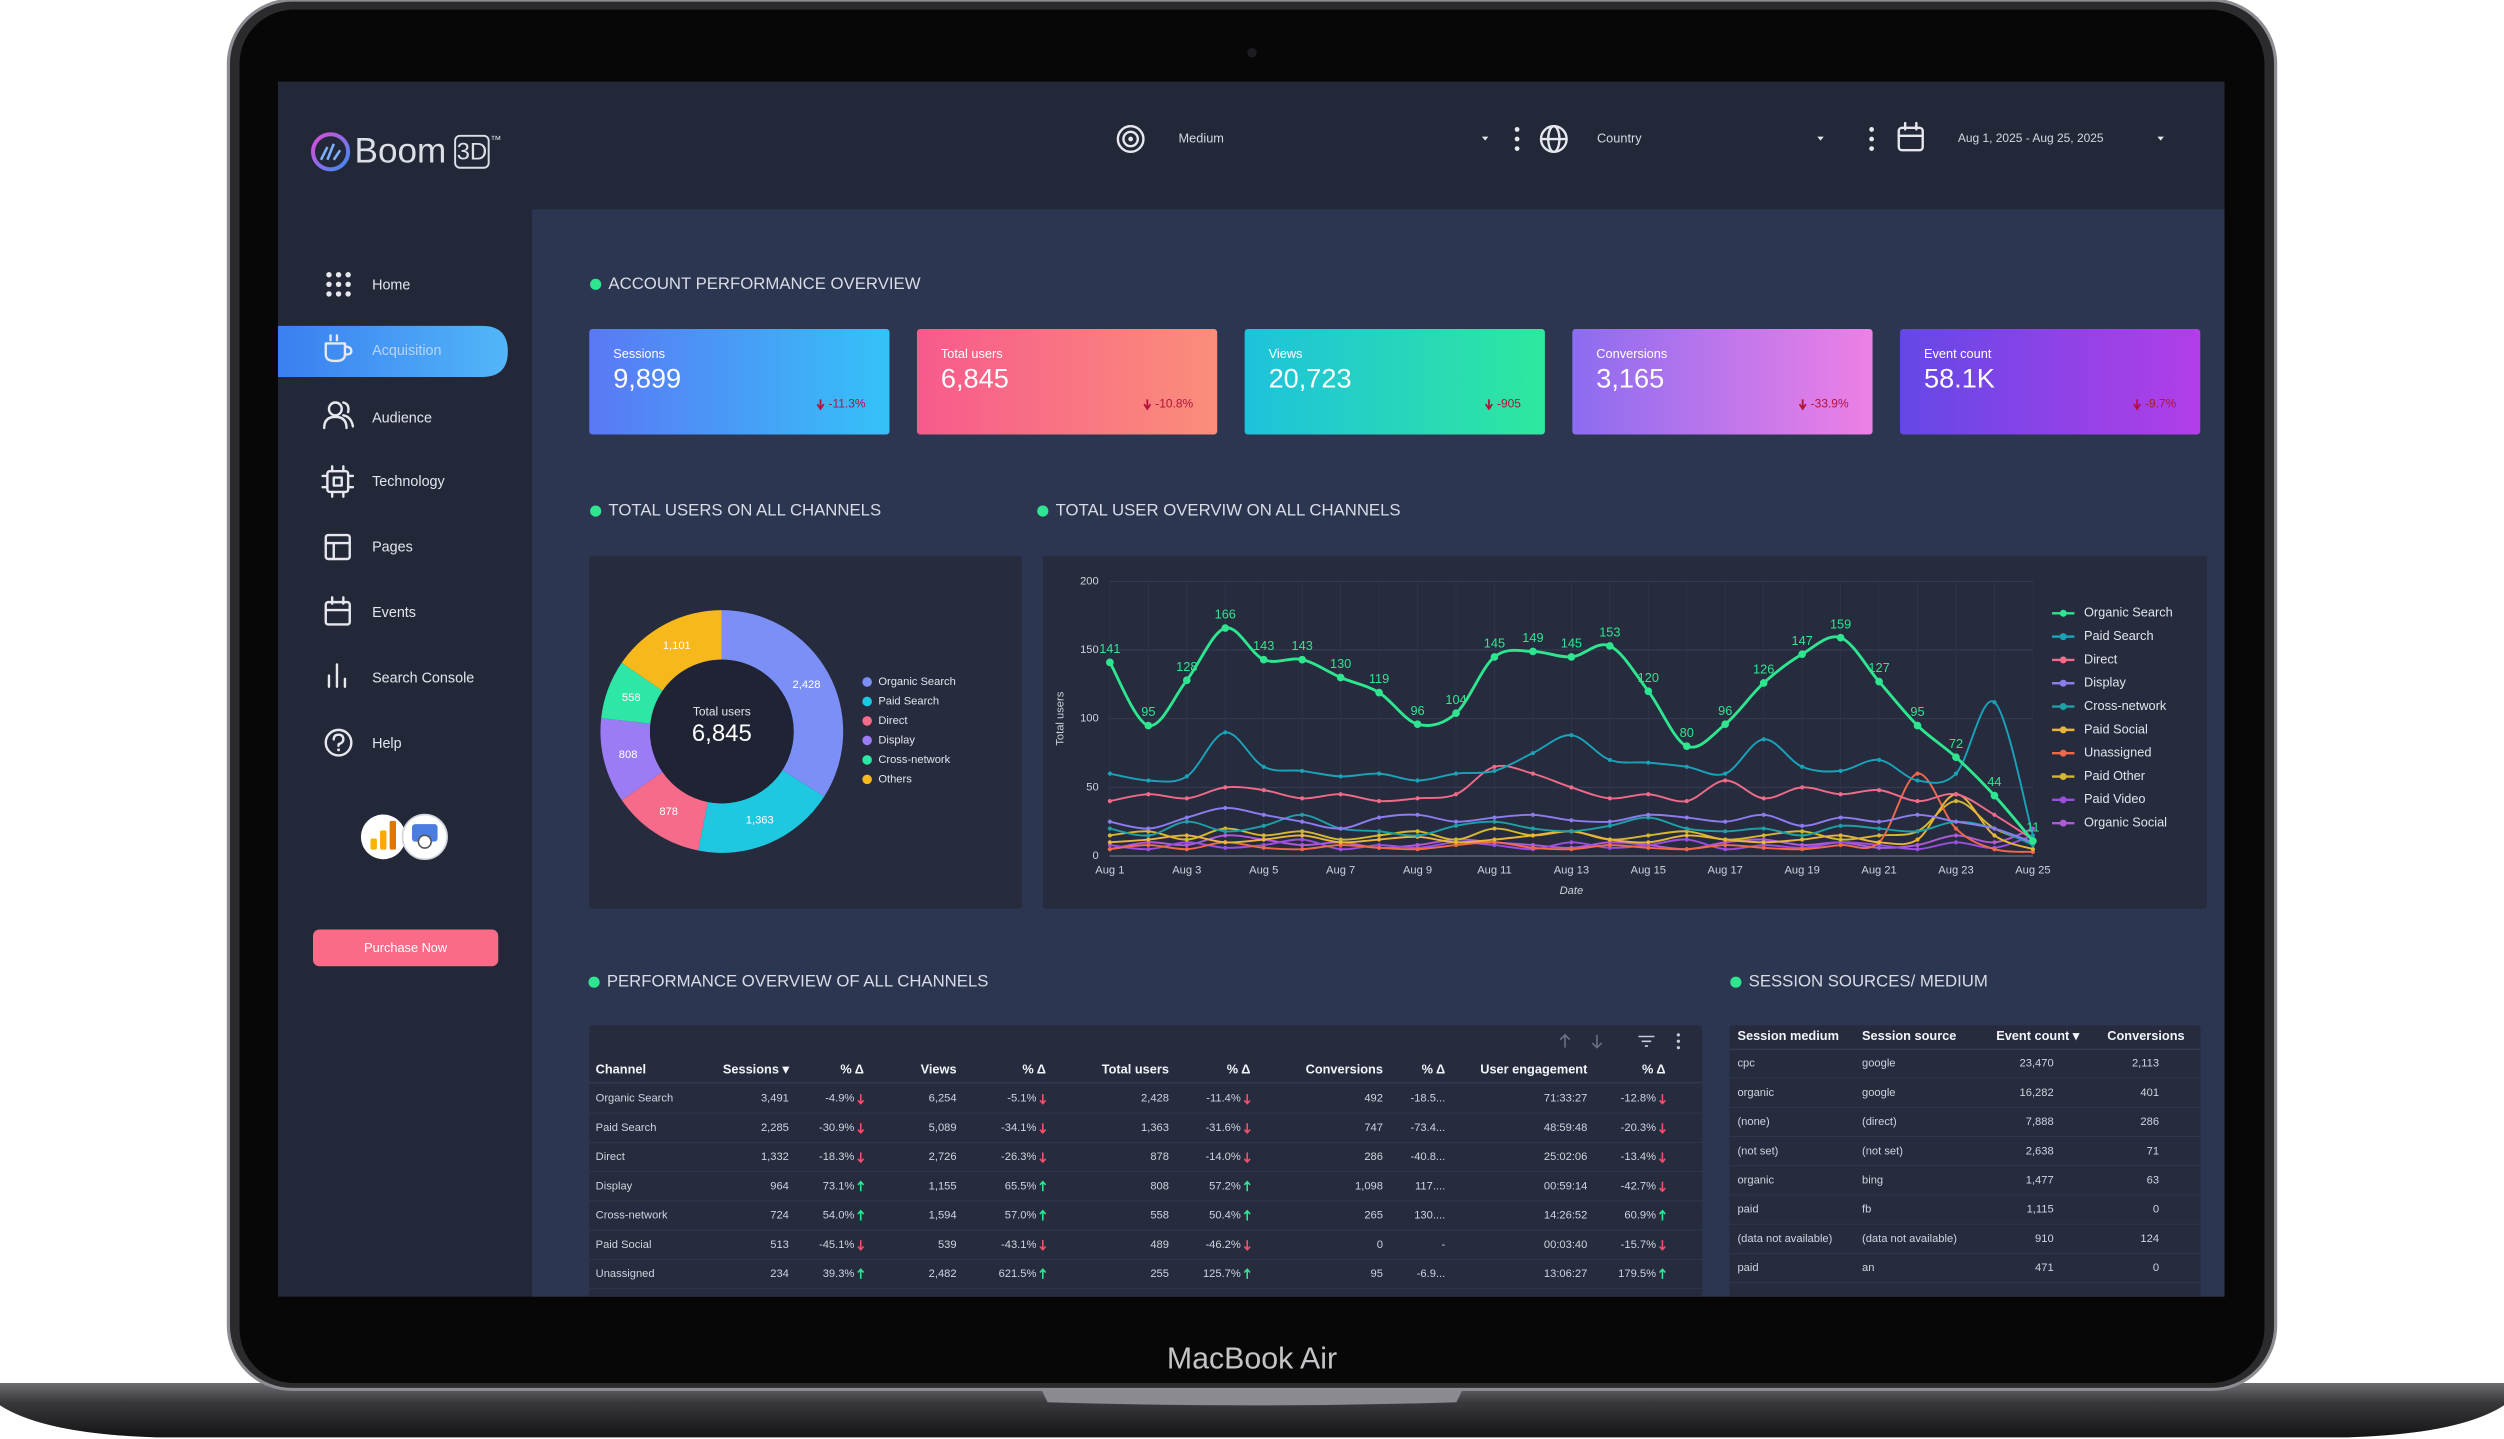 The image size is (2504, 1439). What do you see at coordinates (1565, 1040) in the screenshot?
I see `sort-up-icon` at bounding box center [1565, 1040].